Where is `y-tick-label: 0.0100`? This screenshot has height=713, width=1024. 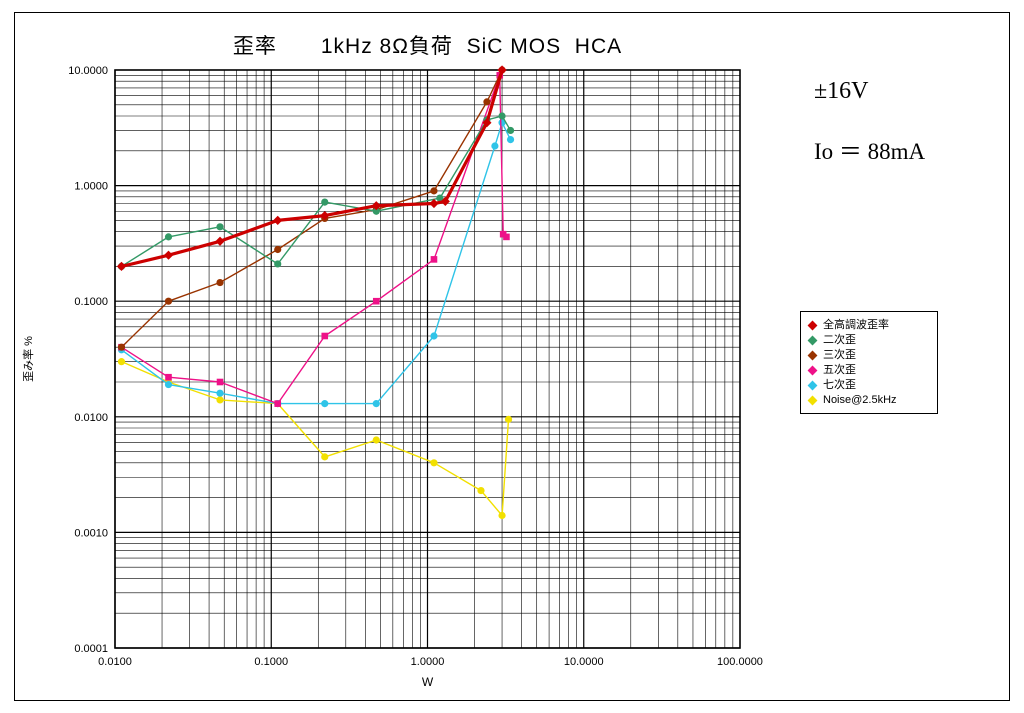
y-tick-label: 0.0100 is located at coordinates (91, 418).